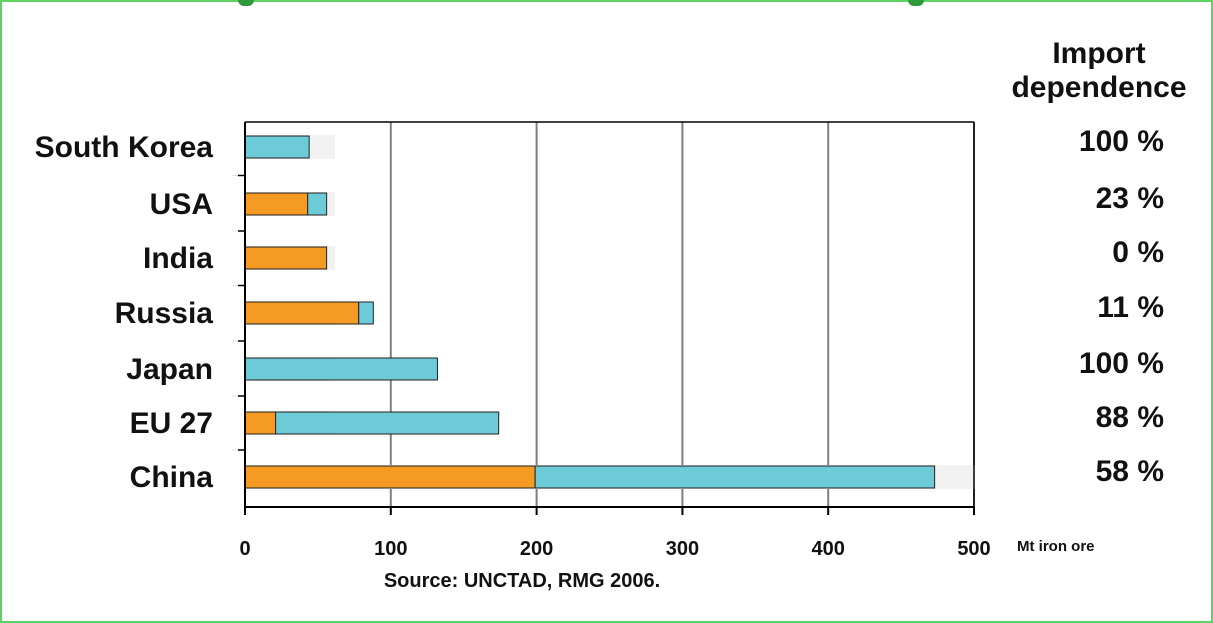 The image size is (1213, 623). I want to click on x-tick-label-100: 100, so click(390, 549).